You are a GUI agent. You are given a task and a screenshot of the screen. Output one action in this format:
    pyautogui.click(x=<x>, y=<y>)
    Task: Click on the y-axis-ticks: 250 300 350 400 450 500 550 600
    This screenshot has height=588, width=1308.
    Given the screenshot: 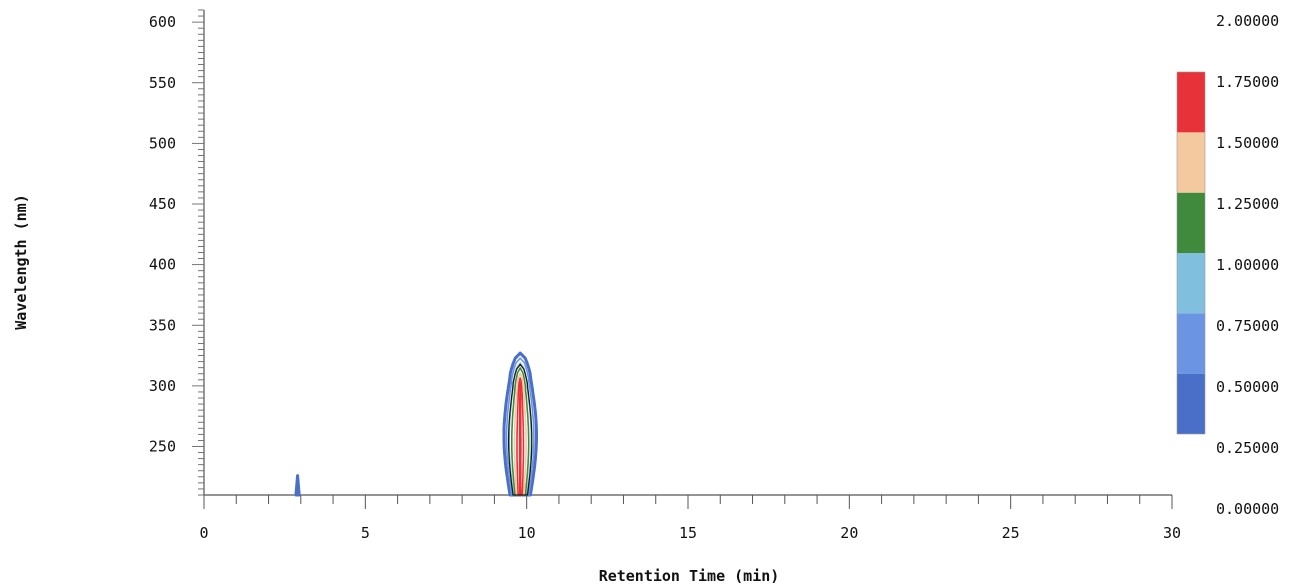 What is the action you would take?
    pyautogui.click(x=176, y=252)
    